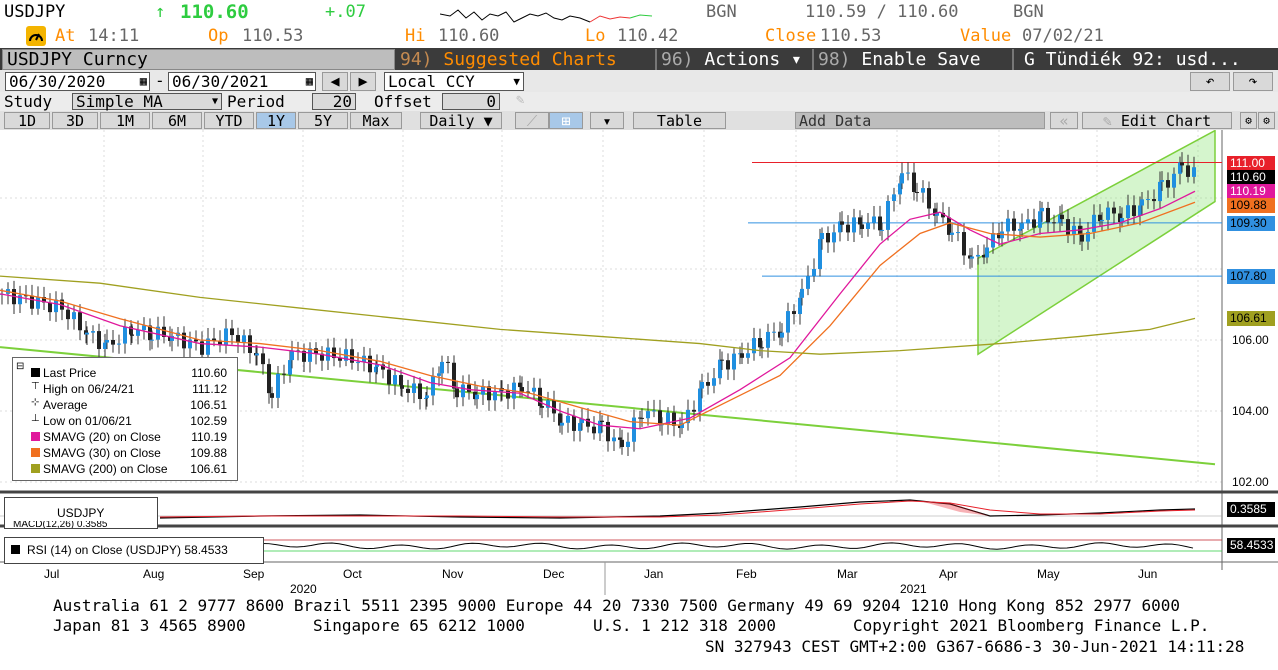 The width and height of the screenshot is (1278, 670). I want to click on macd-name: USDJPY, so click(81, 513).